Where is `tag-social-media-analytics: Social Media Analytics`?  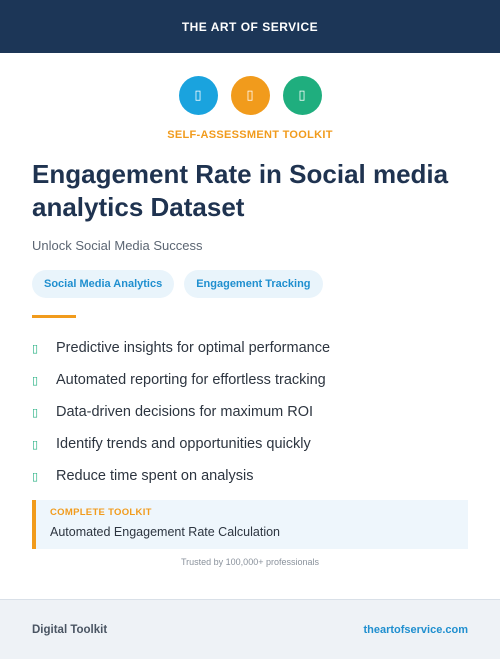
tag-social-media-analytics: Social Media Analytics is located at coordinates (103, 284).